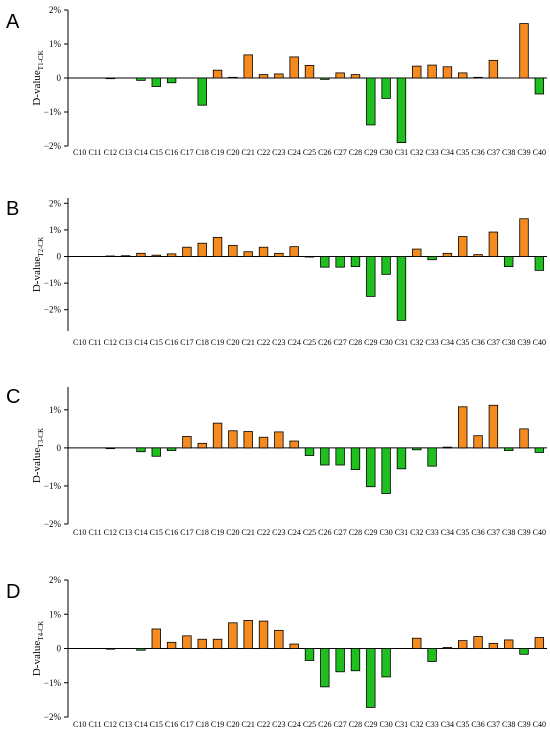 Image resolution: width=550 pixels, height=734 pixels. Describe the element at coordinates (478, 442) in the screenshot. I see `bar-C36` at that location.